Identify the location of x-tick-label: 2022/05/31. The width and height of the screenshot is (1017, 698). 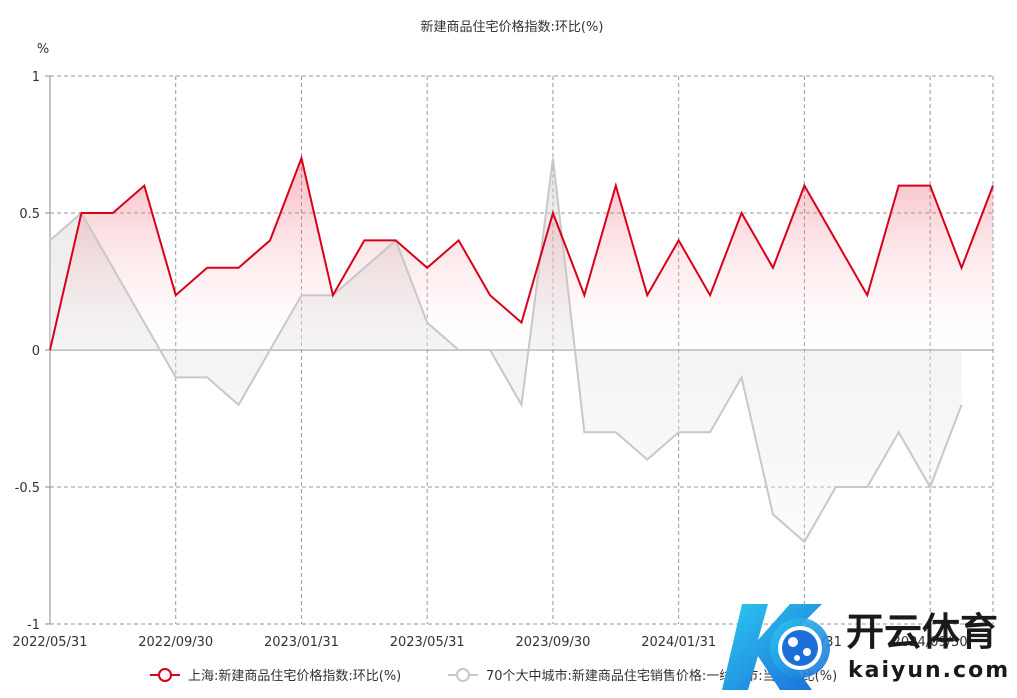
(50, 642).